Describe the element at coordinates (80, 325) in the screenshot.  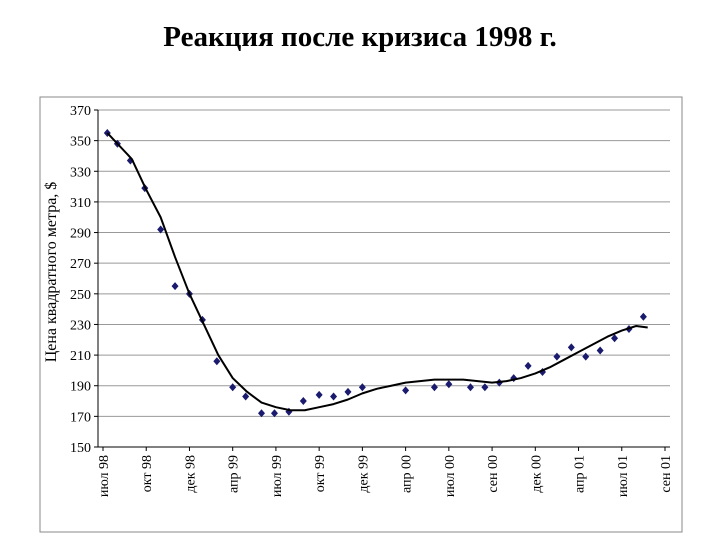
I see `y-tick-label: 230` at that location.